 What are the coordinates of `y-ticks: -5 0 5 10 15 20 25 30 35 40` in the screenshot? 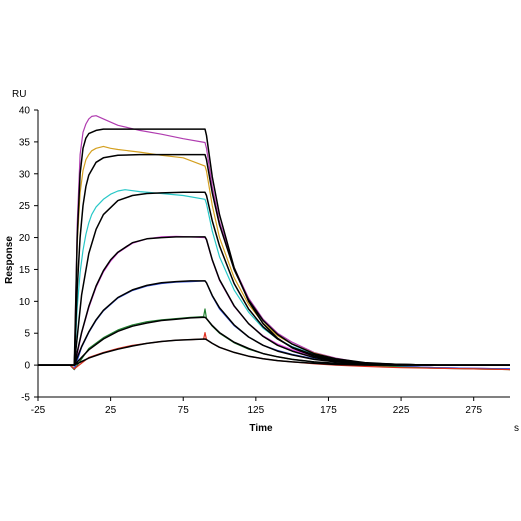 It's located at (28, 255).